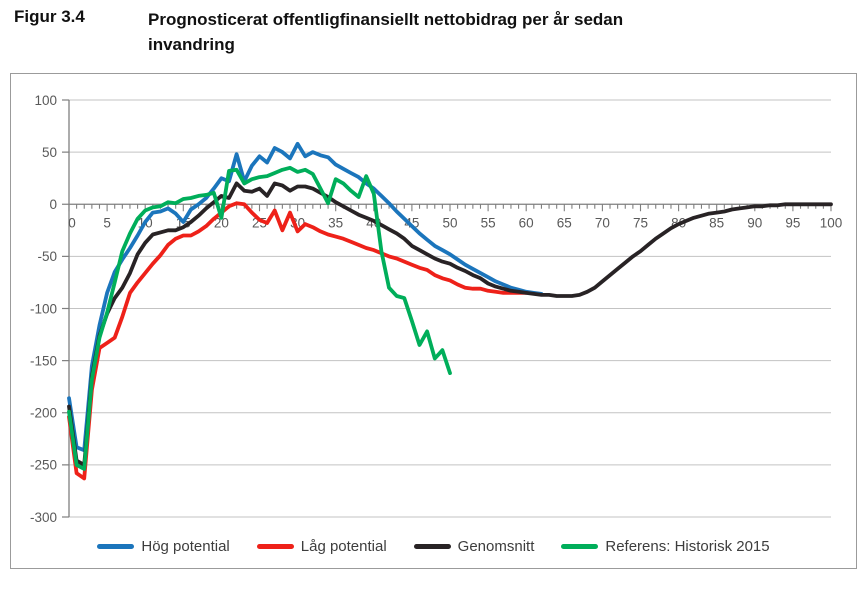 Image resolution: width=868 pixels, height=592 pixels. I want to click on figure-label: Figur 3.4, so click(49, 16).